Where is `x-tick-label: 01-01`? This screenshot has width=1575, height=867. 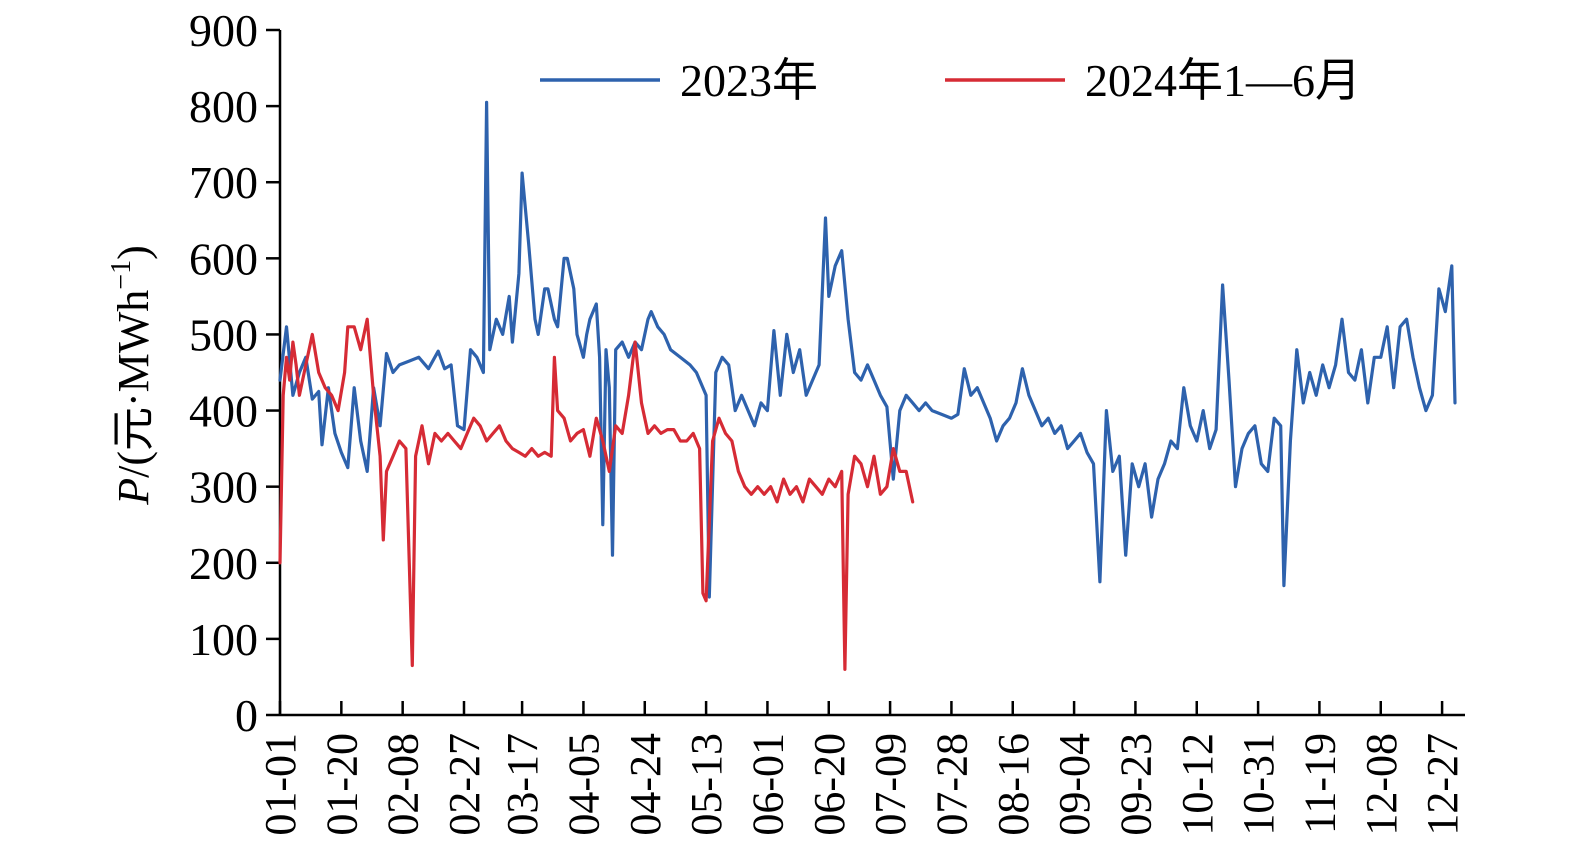 x-tick-label: 01-01 is located at coordinates (280, 784).